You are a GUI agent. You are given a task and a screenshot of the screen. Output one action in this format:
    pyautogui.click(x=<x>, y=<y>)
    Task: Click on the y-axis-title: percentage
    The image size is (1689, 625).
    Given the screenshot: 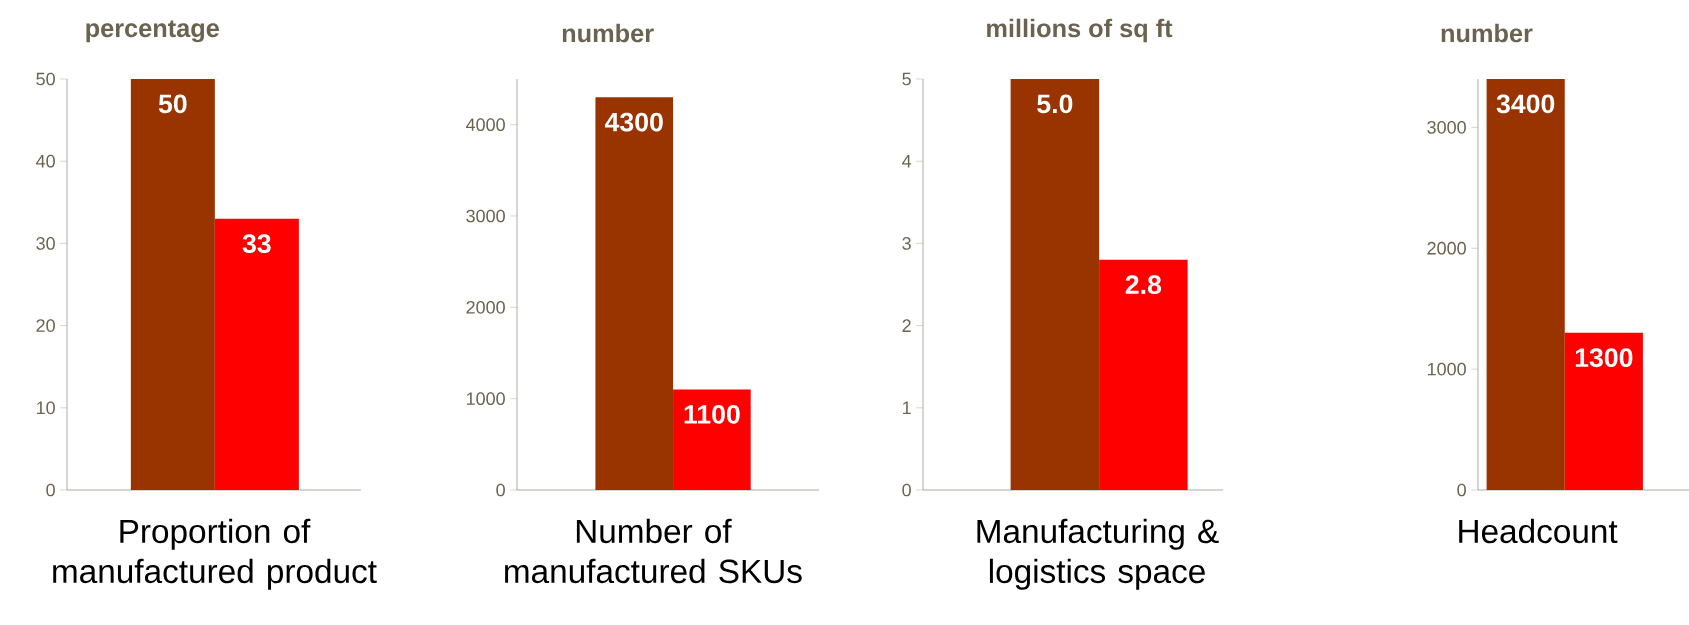 What is the action you would take?
    pyautogui.click(x=152, y=31)
    